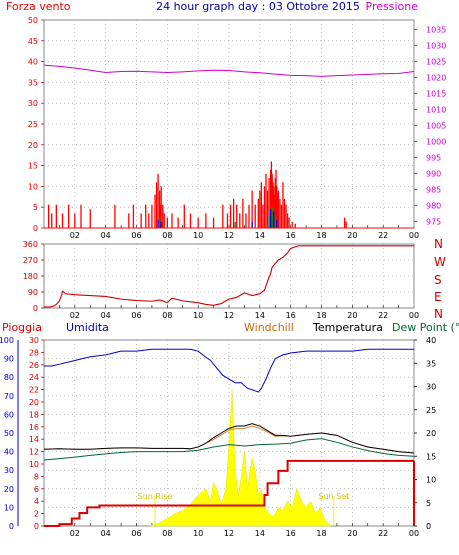 The height and width of the screenshot is (555, 459). Describe the element at coordinates (33, 20) in the screenshot. I see `wind-y-tick-label: 50` at that location.